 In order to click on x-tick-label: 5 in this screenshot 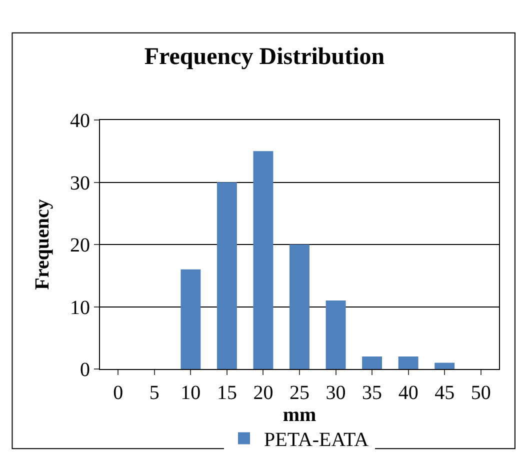, I will do `click(154, 393)`.